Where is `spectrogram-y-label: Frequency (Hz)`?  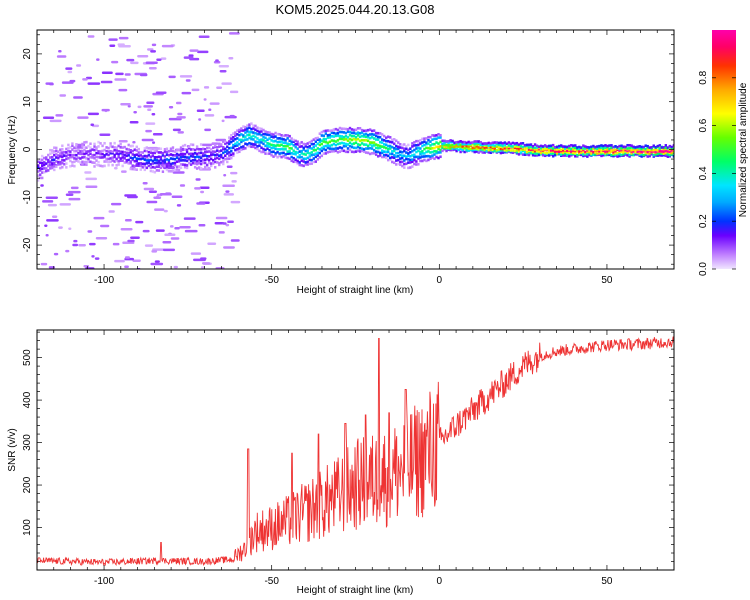 spectrogram-y-label: Frequency (Hz) is located at coordinates (12, 150).